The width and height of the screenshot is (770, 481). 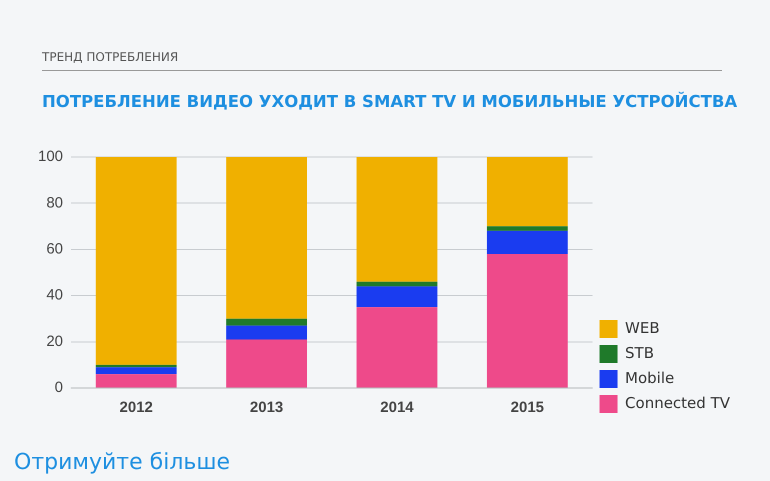 What do you see at coordinates (642, 327) in the screenshot?
I see `legend-label: WEB` at bounding box center [642, 327].